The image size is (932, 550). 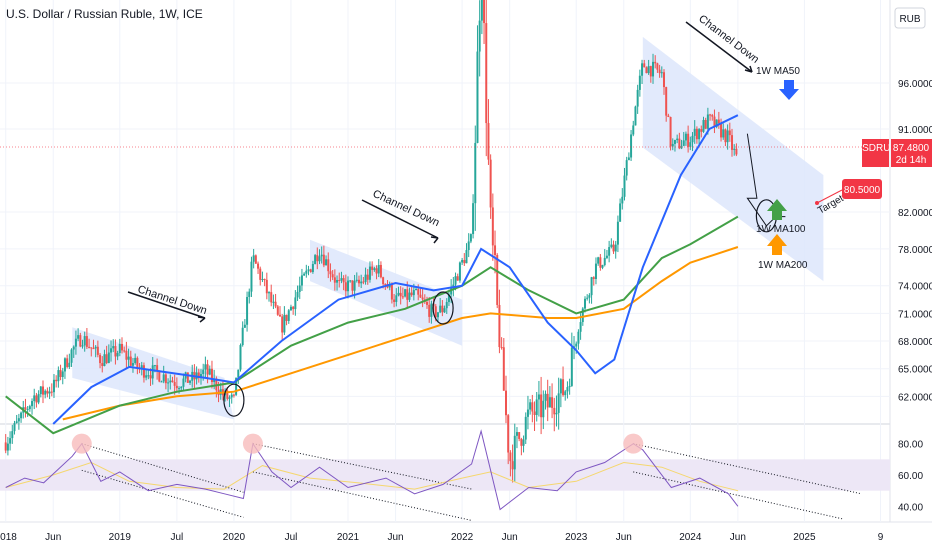 What do you see at coordinates (781, 229) in the screenshot?
I see `ma100-label: 1W MA100` at bounding box center [781, 229].